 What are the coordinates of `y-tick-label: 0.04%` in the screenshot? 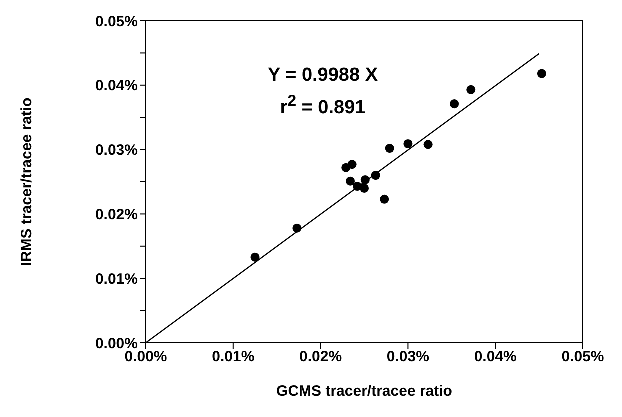 It's located at (116, 86).